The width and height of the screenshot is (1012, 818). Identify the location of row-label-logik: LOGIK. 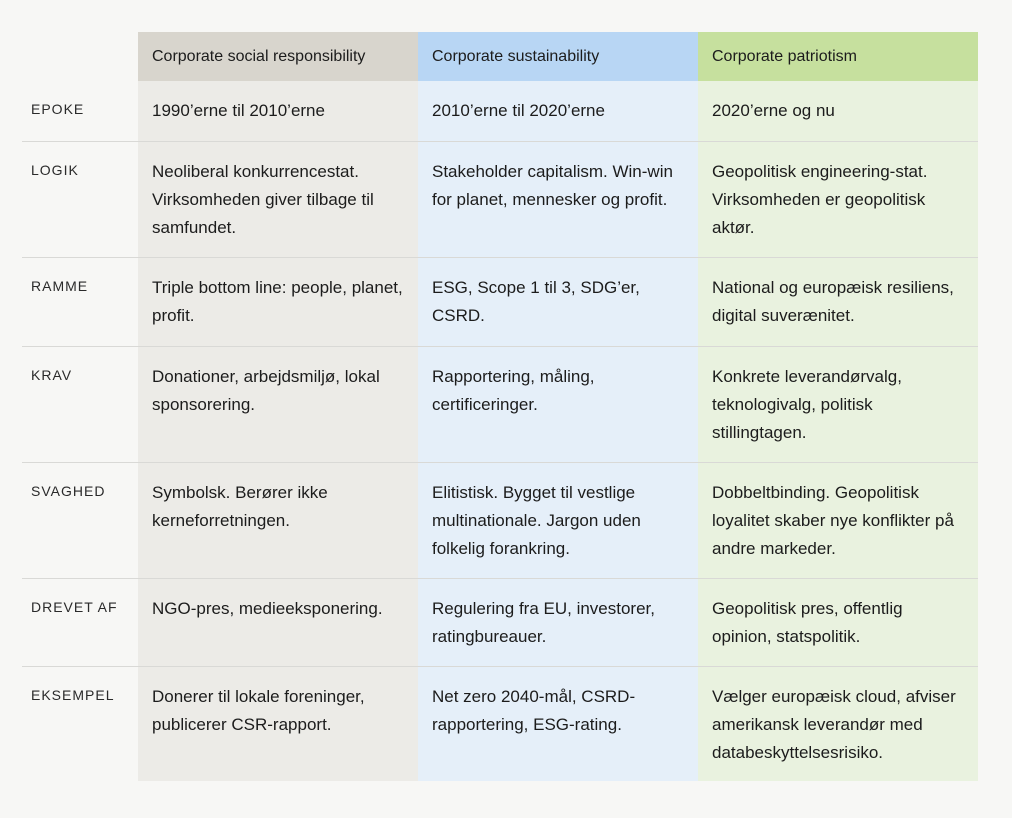
(80, 199).